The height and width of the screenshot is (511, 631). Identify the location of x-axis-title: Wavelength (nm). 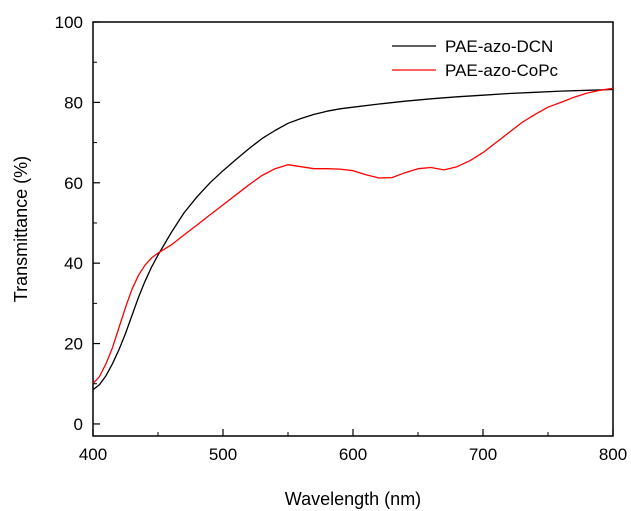
(353, 499).